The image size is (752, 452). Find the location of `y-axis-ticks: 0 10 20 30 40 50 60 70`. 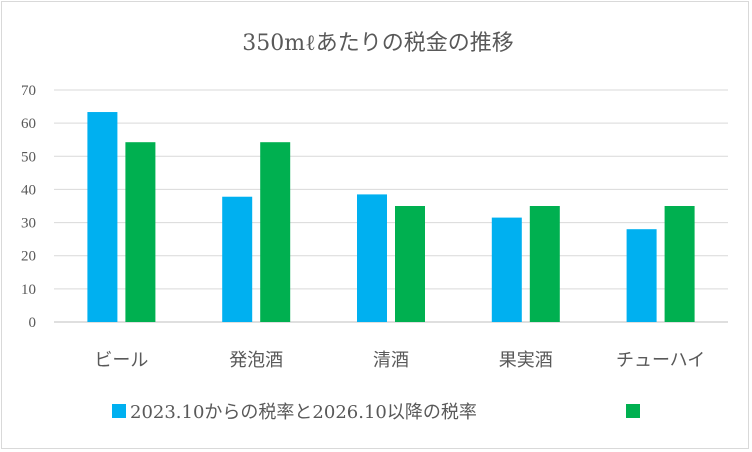

y-axis-ticks: 0 10 20 30 40 50 60 70 is located at coordinates (28, 207).